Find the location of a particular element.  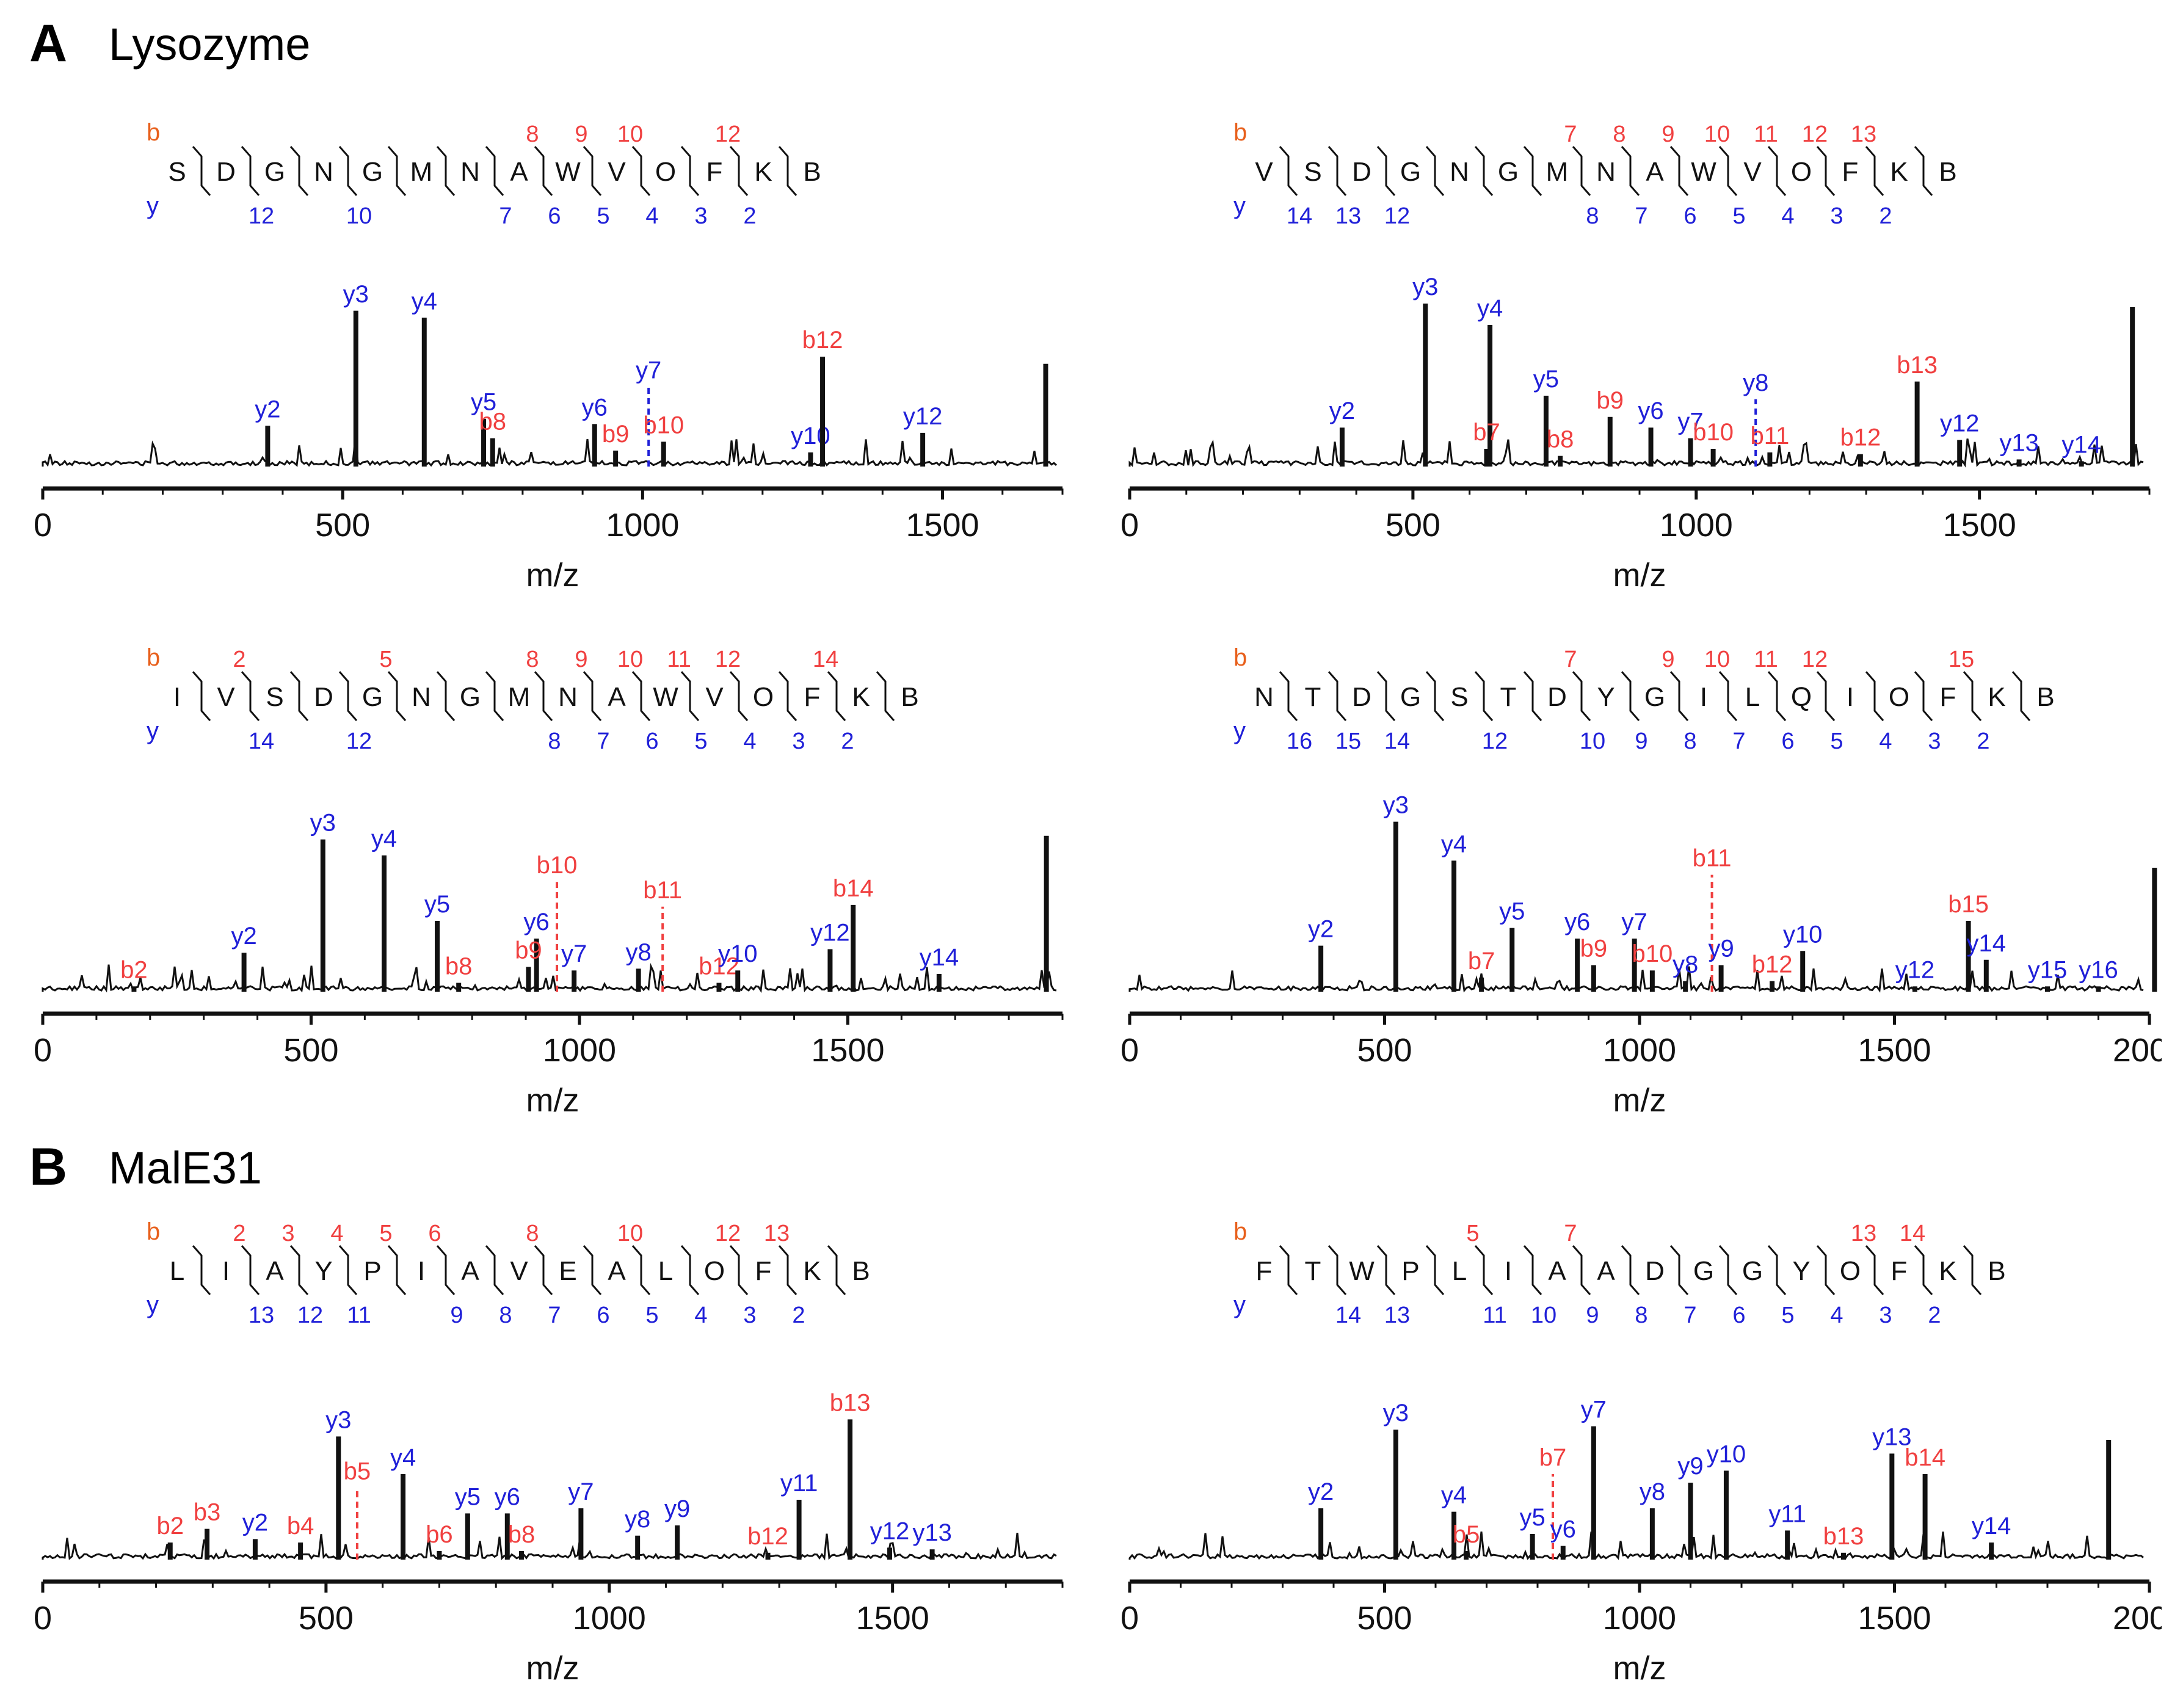

b-ion-number: 15 is located at coordinates (1961, 660).